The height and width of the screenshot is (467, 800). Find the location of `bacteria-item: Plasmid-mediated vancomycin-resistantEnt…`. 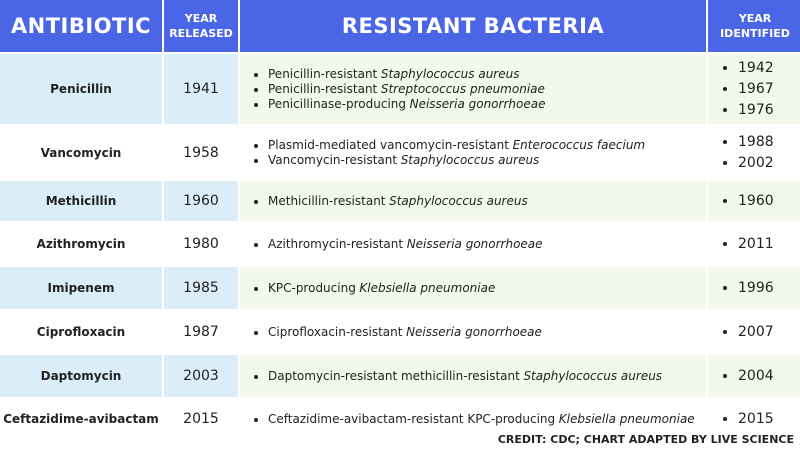

bacteria-item: Plasmid-mediated vancomycin-resistantEnt… is located at coordinates (456, 145).